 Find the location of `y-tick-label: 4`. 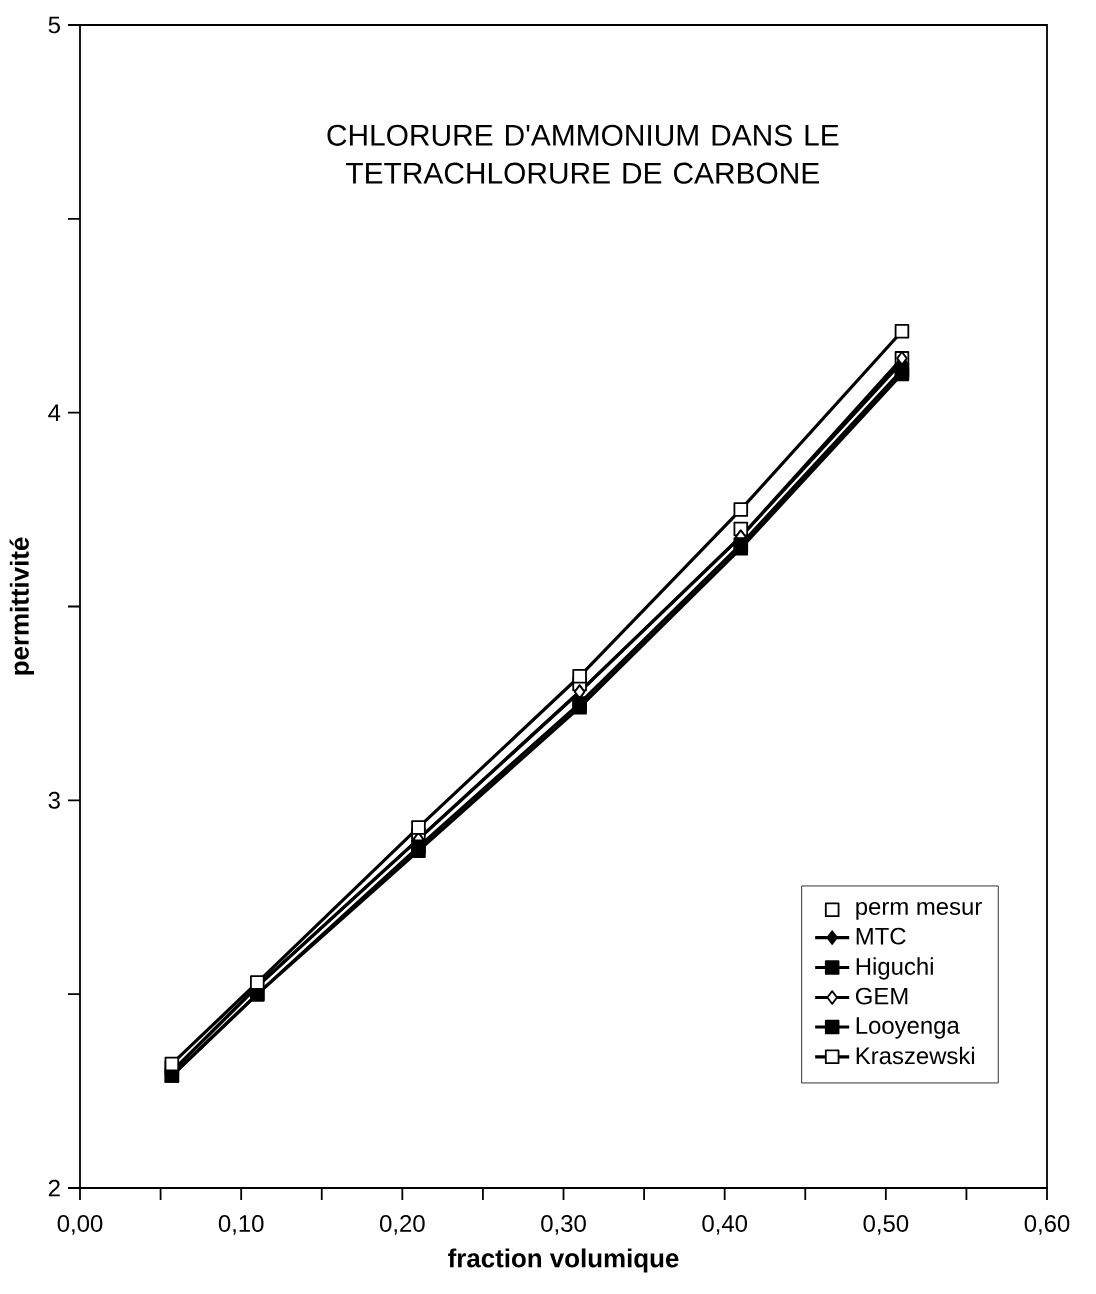

y-tick-label: 4 is located at coordinates (54, 412).